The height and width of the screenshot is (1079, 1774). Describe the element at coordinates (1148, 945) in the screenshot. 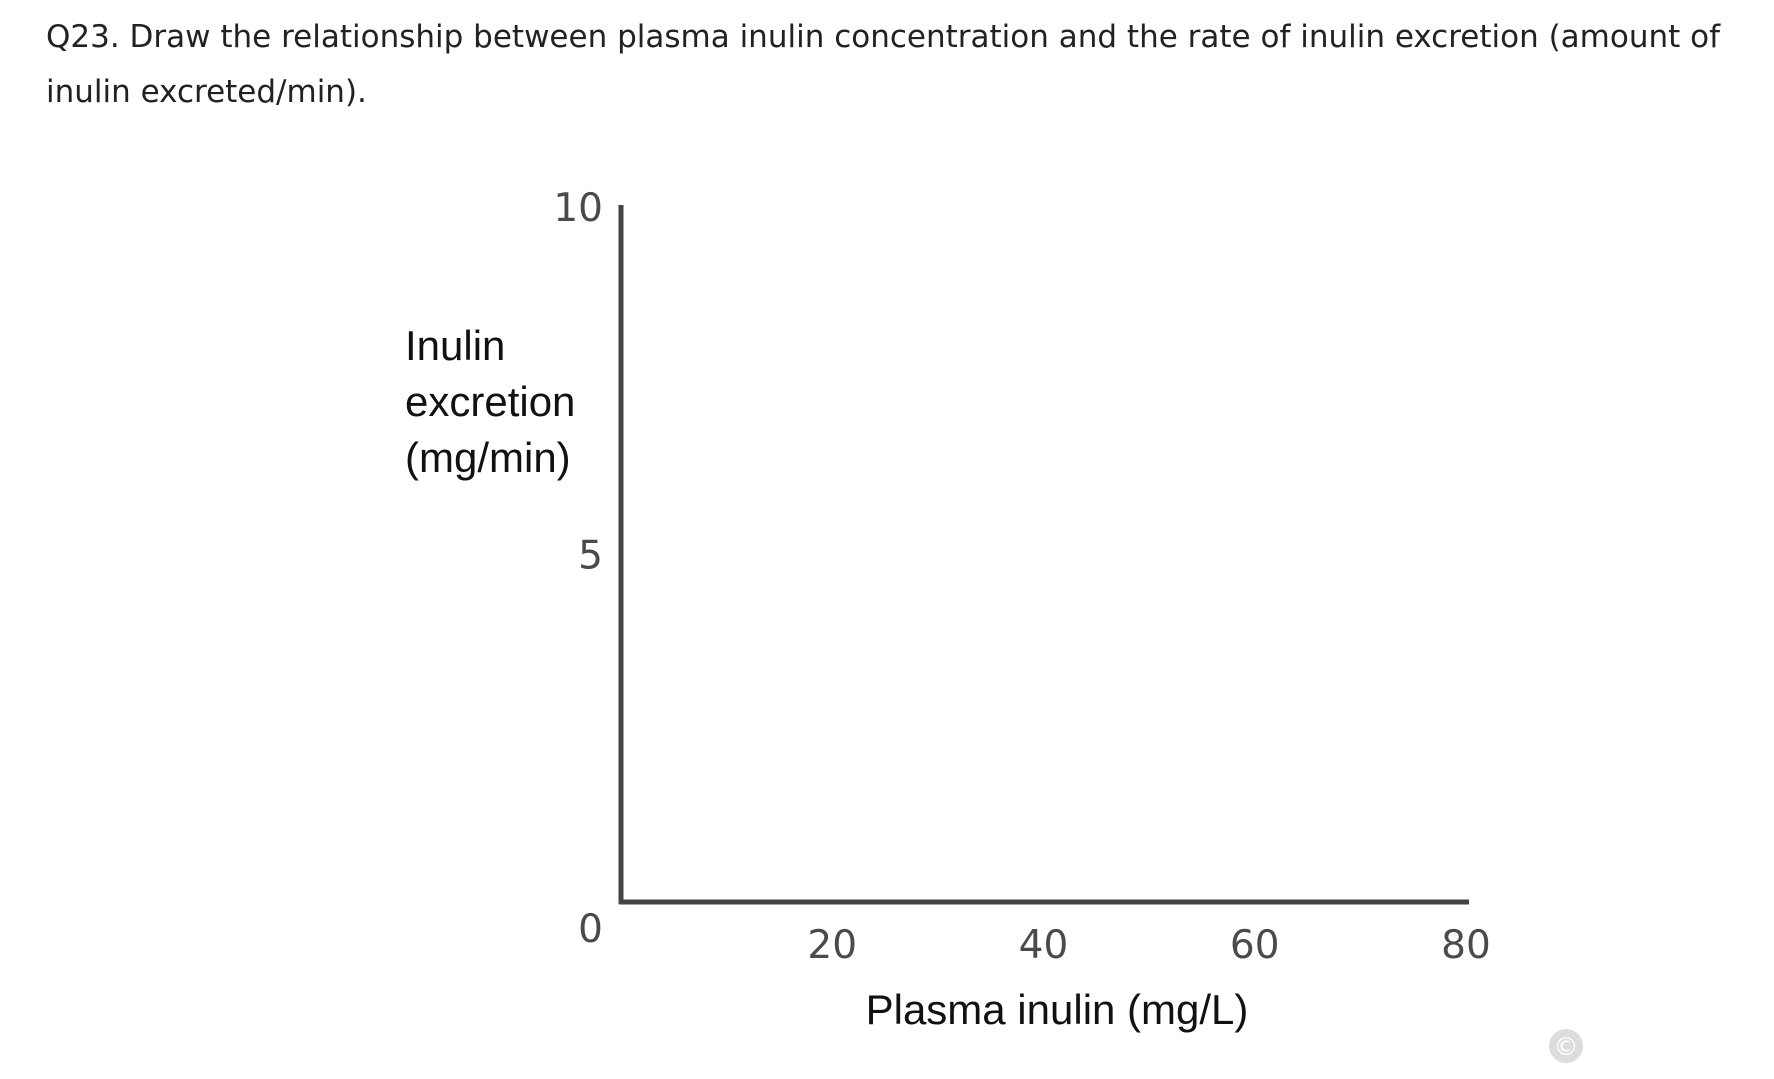

I see `x-tick-labels: 20 40 60 80` at that location.